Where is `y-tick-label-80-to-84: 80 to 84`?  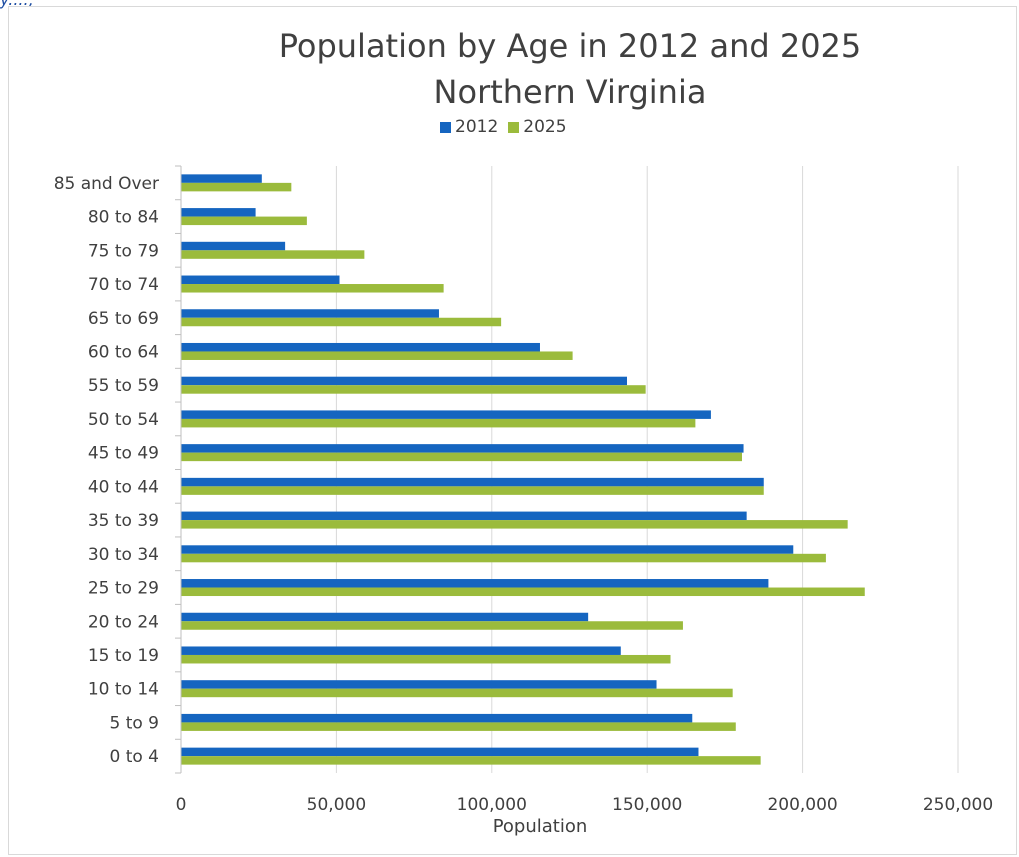 y-tick-label-80-to-84: 80 to 84 is located at coordinates (123, 218).